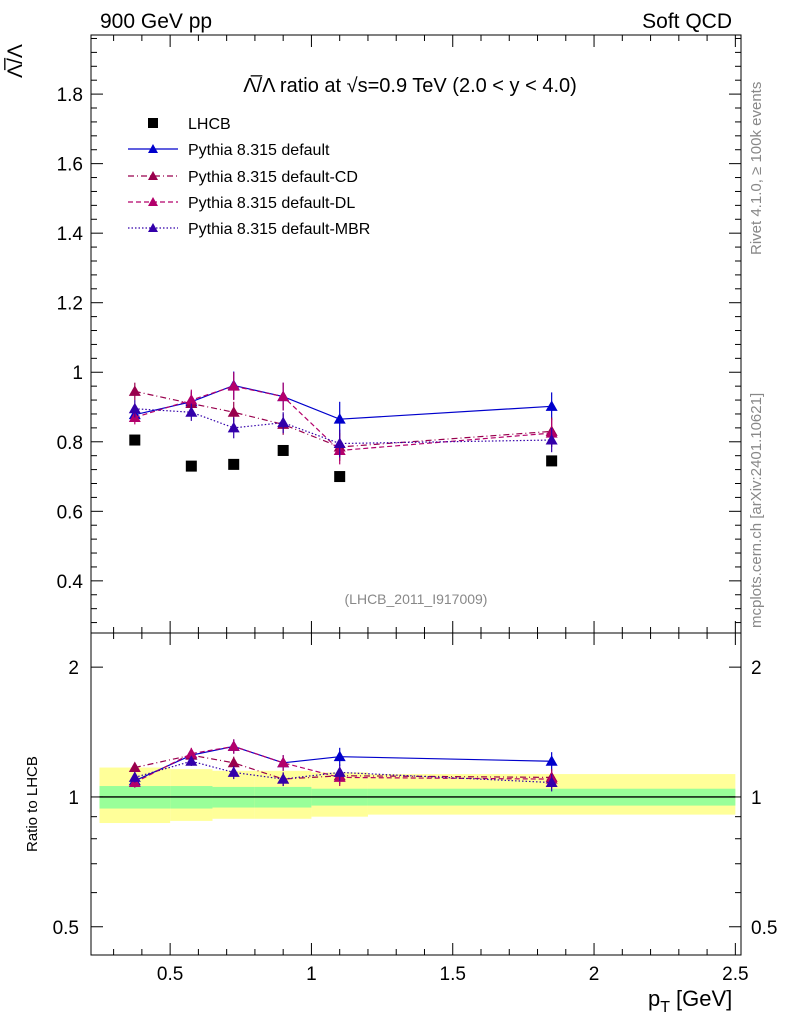 Image resolution: width=786 pixels, height=1024 pixels. I want to click on top-ytick-label: 0.8, so click(70, 443).